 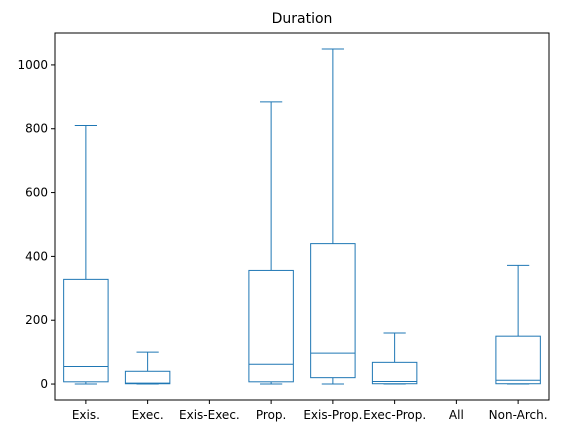 What do you see at coordinates (36, 320) in the screenshot?
I see `y-tick-label: 200` at bounding box center [36, 320].